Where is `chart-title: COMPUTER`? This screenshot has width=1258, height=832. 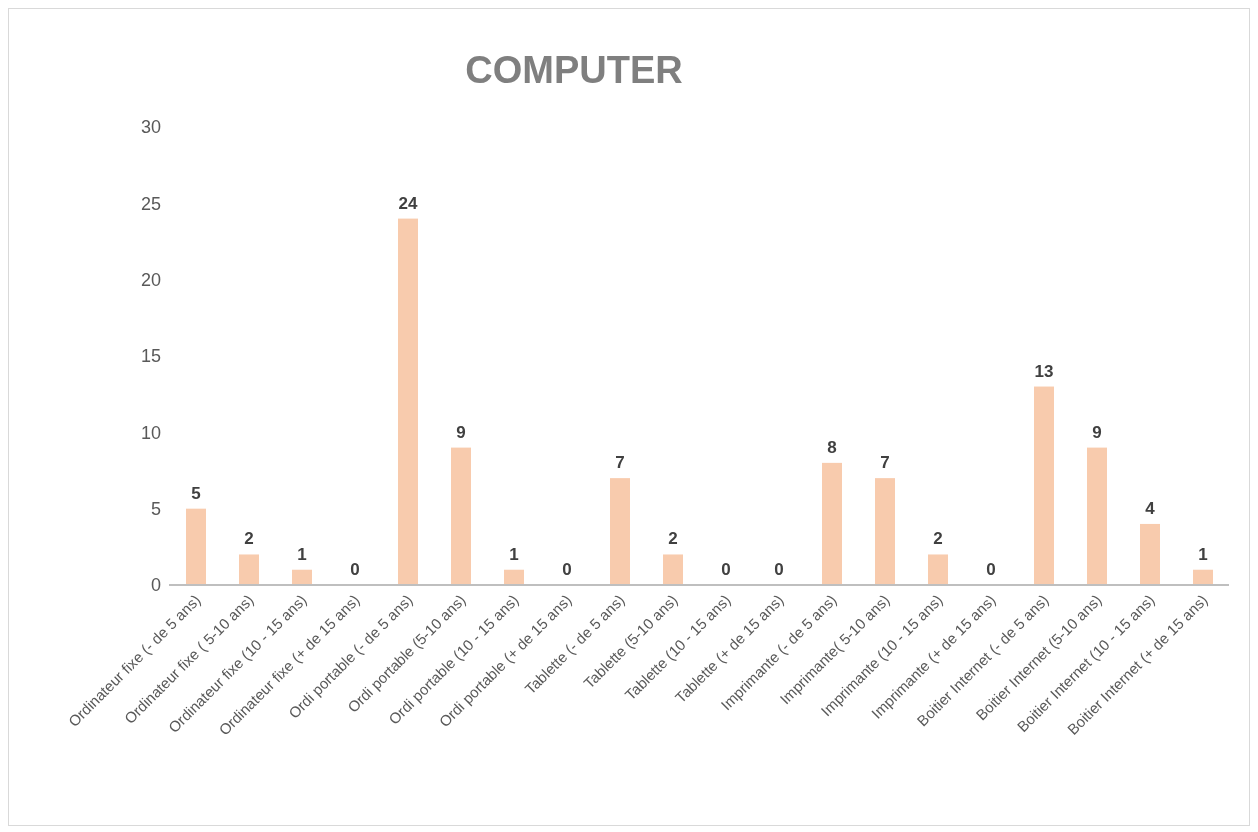 chart-title: COMPUTER is located at coordinates (574, 70).